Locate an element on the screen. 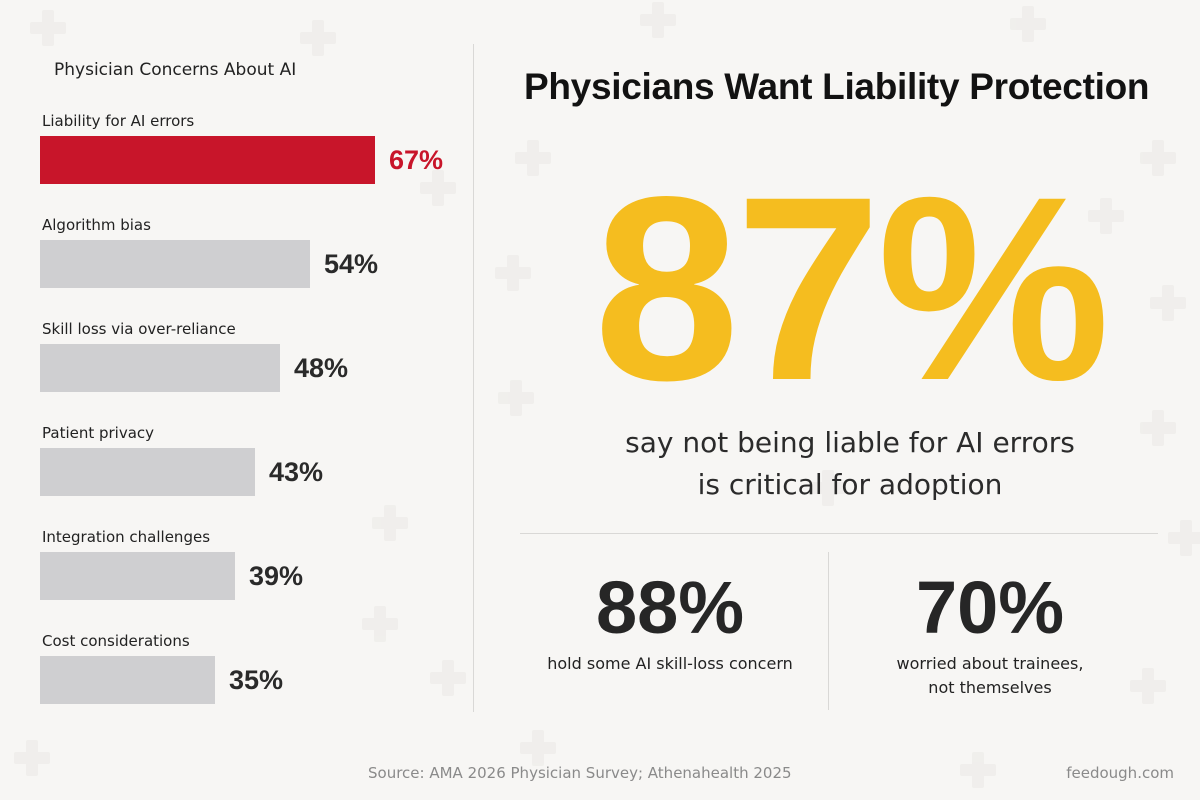 This screenshot has width=1200, height=800. site-credit: feedough.com is located at coordinates (1120, 773).